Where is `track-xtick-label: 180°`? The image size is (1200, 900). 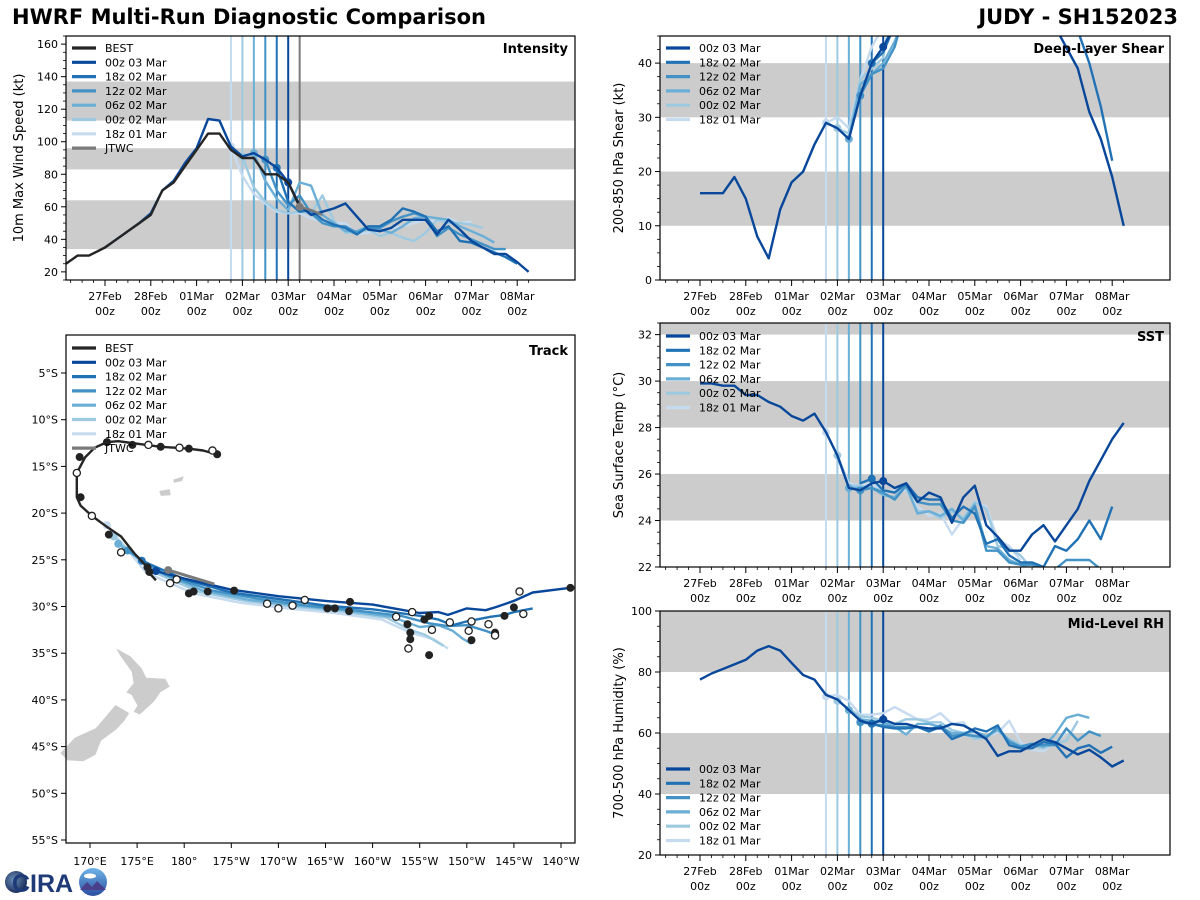
track-xtick-label: 180° is located at coordinates (184, 861).